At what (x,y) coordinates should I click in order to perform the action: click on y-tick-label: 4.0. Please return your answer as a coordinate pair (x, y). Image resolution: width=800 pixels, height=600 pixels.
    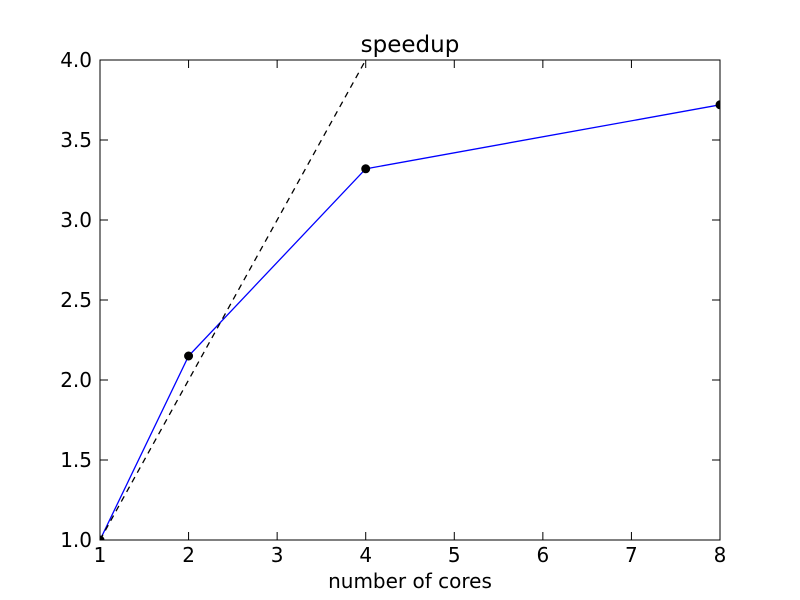
    Looking at the image, I should click on (76, 60).